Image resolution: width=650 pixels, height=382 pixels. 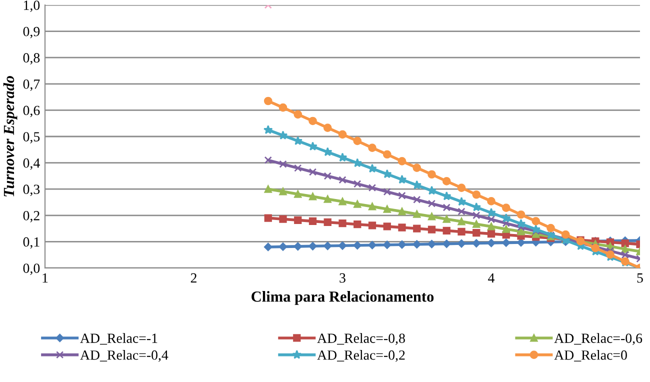 What do you see at coordinates (31, 112) in the screenshot?
I see `y-tick-label: 0,6` at bounding box center [31, 112].